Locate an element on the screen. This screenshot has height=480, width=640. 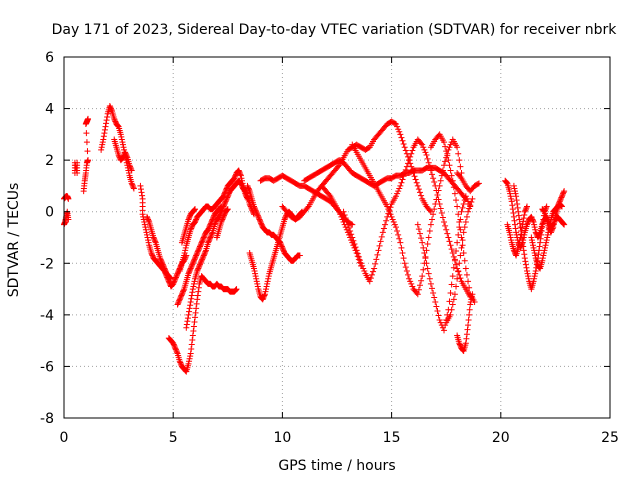
x-tick-label: 5 is located at coordinates (173, 438).